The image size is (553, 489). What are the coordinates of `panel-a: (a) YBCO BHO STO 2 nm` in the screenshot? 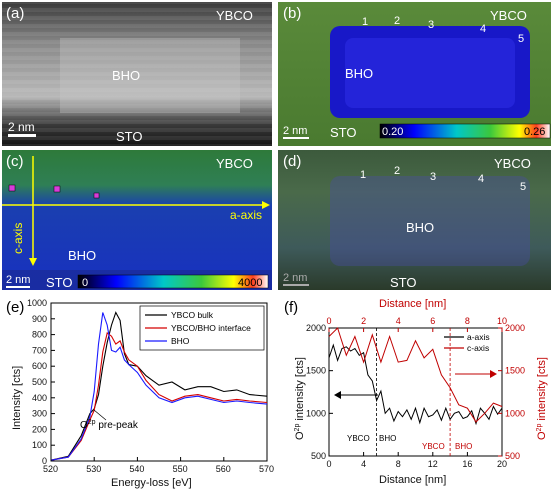 It's located at (137, 74).